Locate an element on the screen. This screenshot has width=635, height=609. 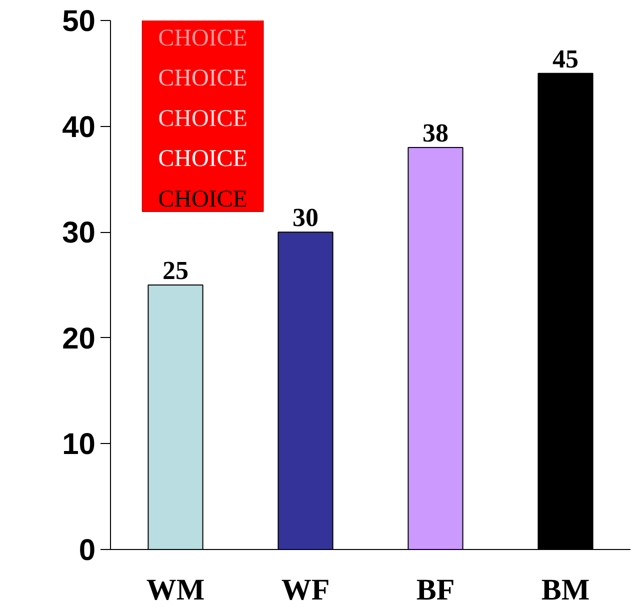
y-tick-label: 10 is located at coordinates (79, 445).